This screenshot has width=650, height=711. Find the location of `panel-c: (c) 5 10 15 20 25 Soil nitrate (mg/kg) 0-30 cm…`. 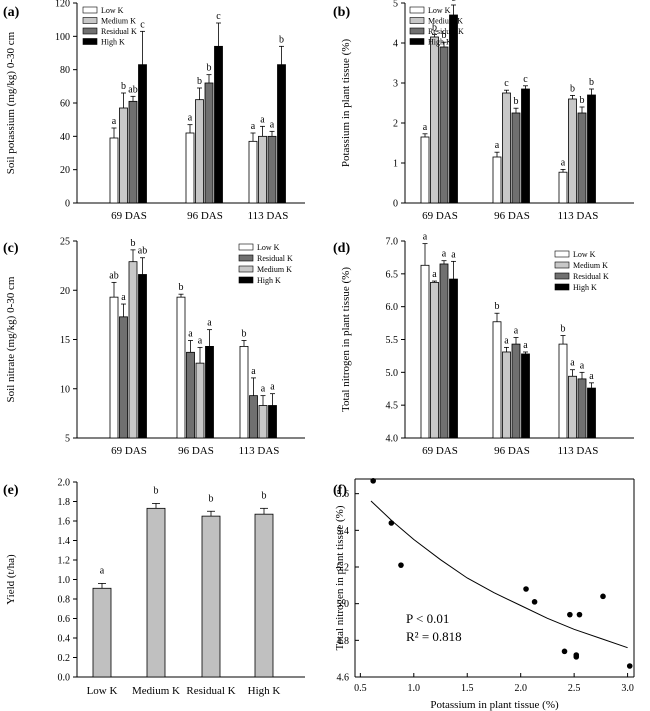

panel-c: (c) 5 10 15 20 25 Soil nitrate (mg/kg) 0-30 cm… is located at coordinates (154, 347).